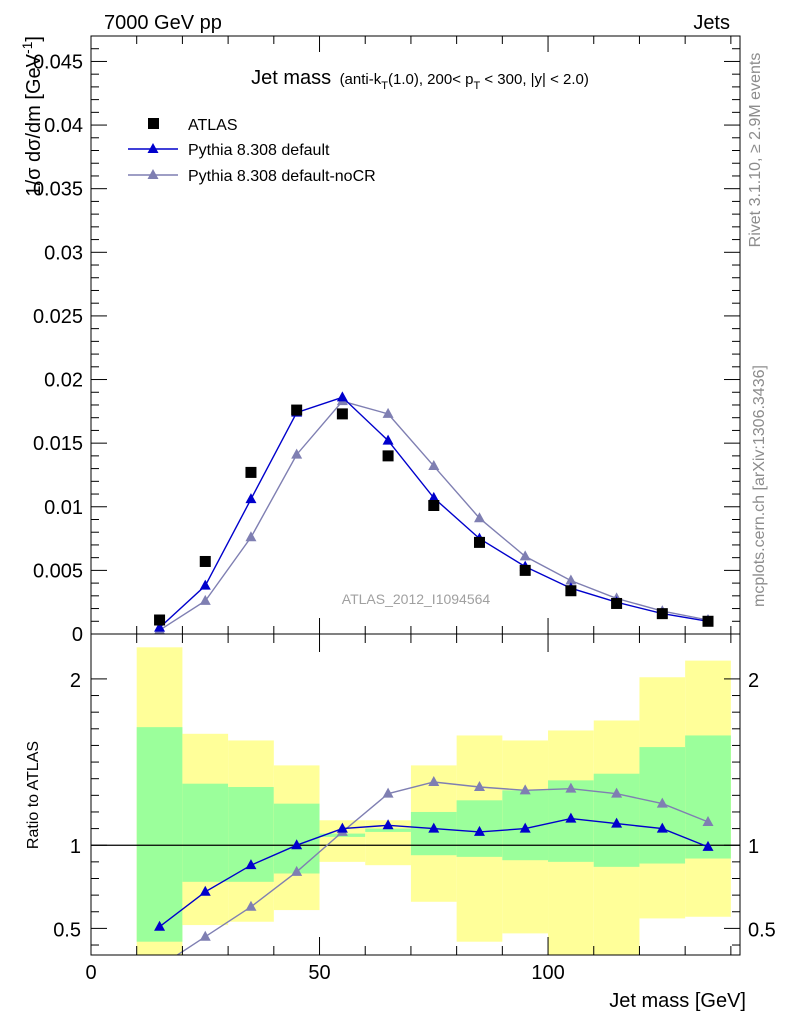 The width and height of the screenshot is (786, 1024). Describe the element at coordinates (77, 635) in the screenshot. I see `main-y-tick-label: 0` at that location.